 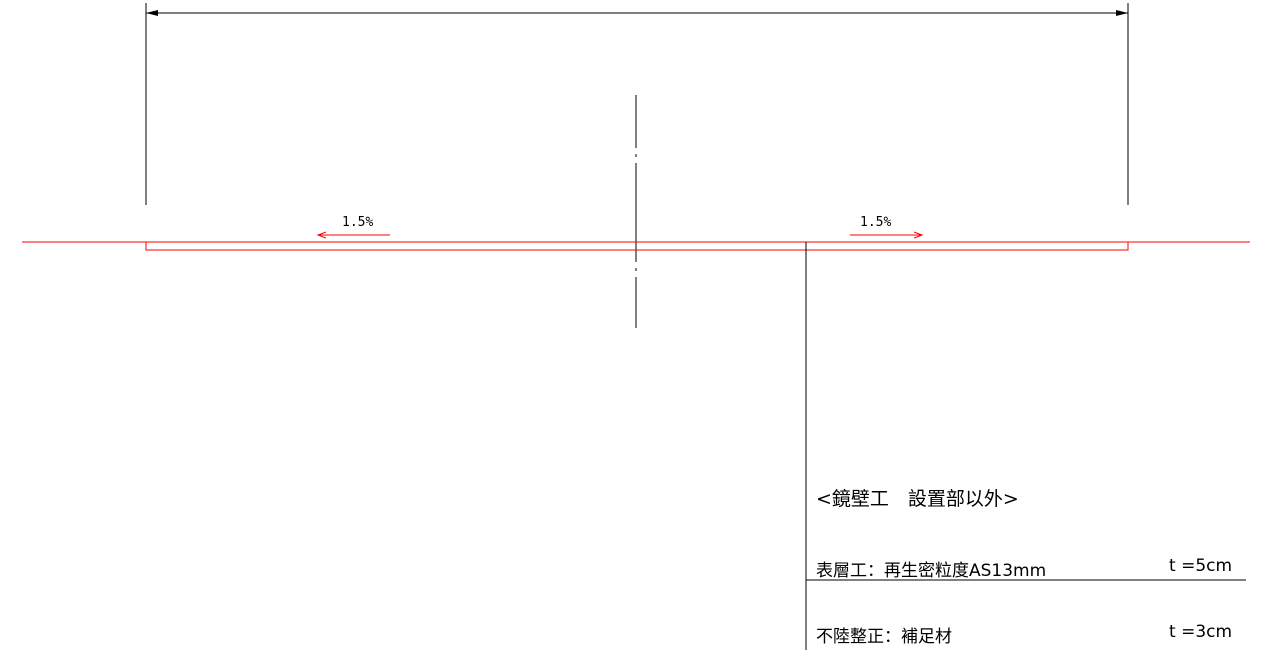 I want to click on layer-surface-thickness: t =5cm, so click(x=1201, y=566).